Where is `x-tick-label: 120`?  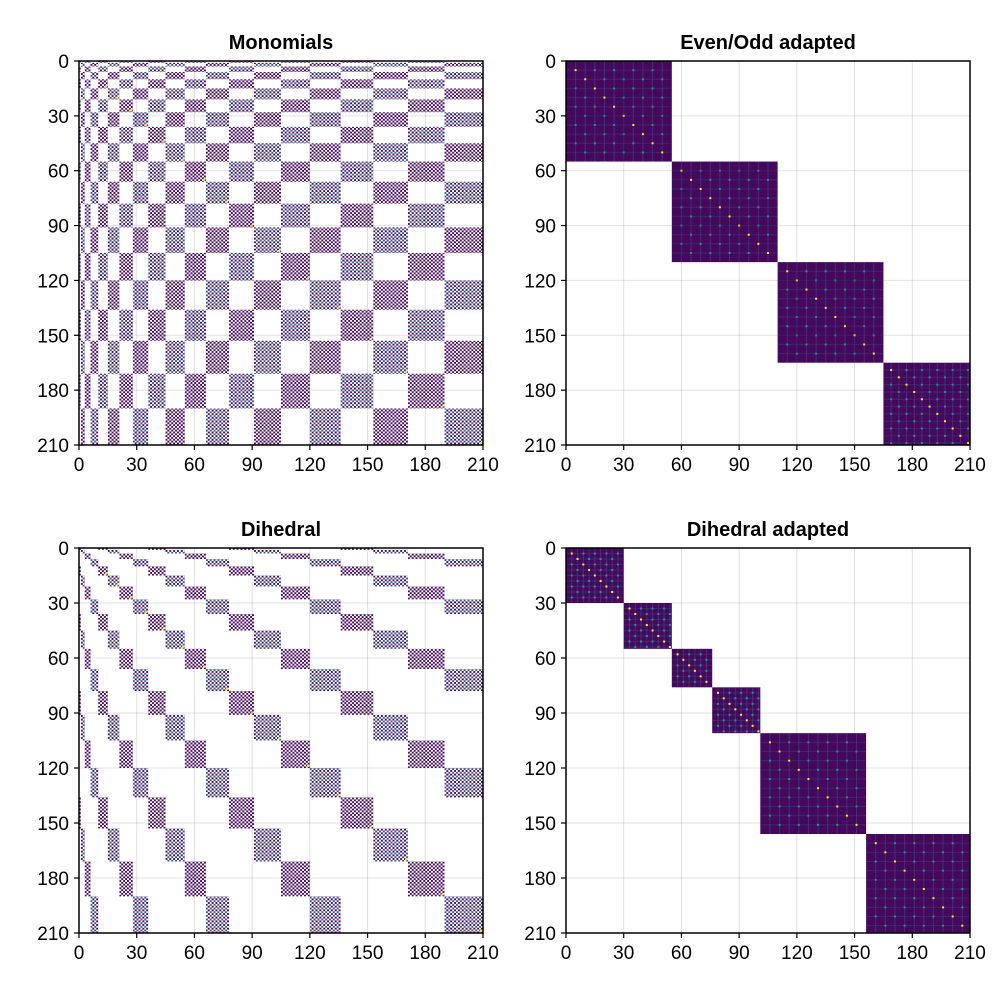 x-tick-label: 120 is located at coordinates (797, 953).